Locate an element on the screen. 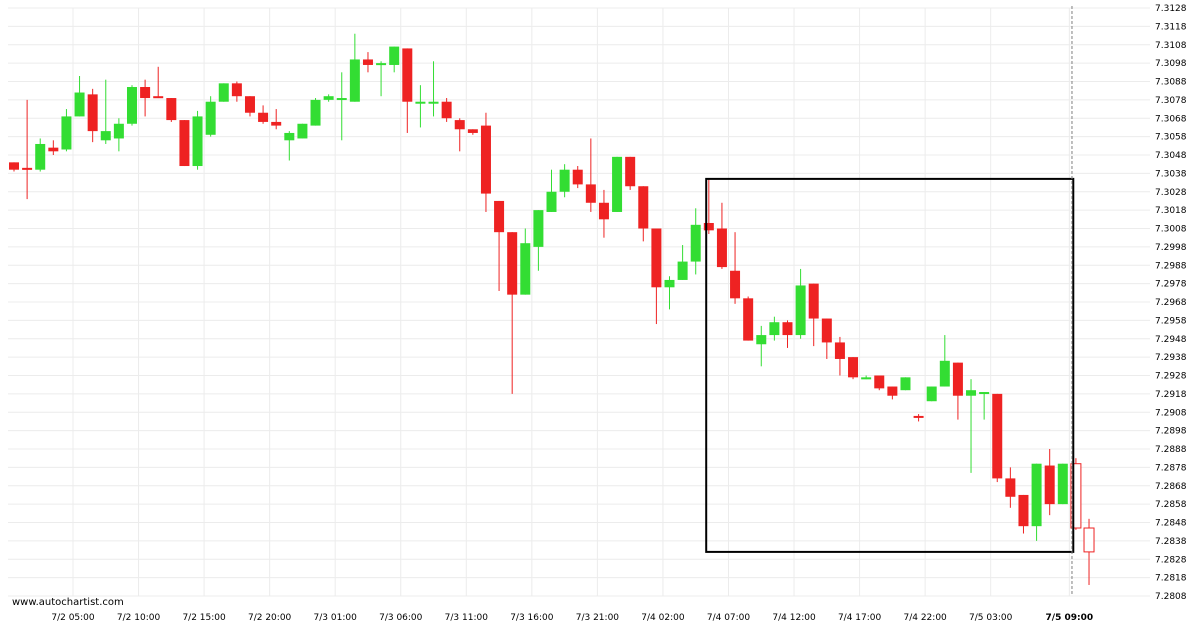 This screenshot has height=630, width=1200. x-tick-label: 7/2 15:00 is located at coordinates (204, 618).